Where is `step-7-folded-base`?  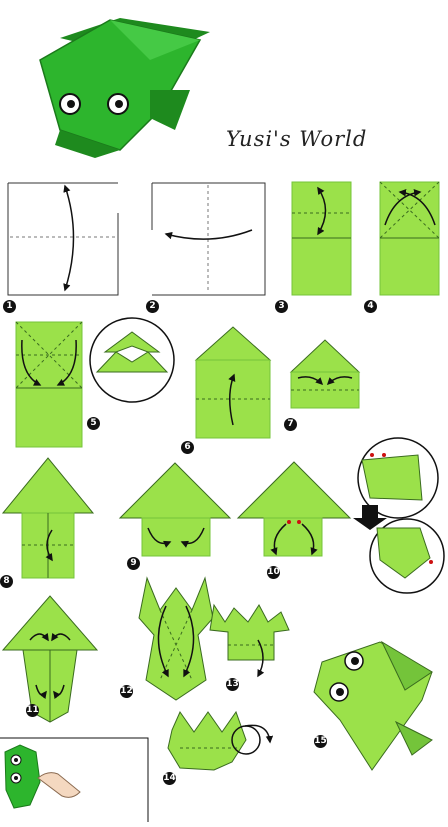 step-7-folded-base is located at coordinates (325, 374).